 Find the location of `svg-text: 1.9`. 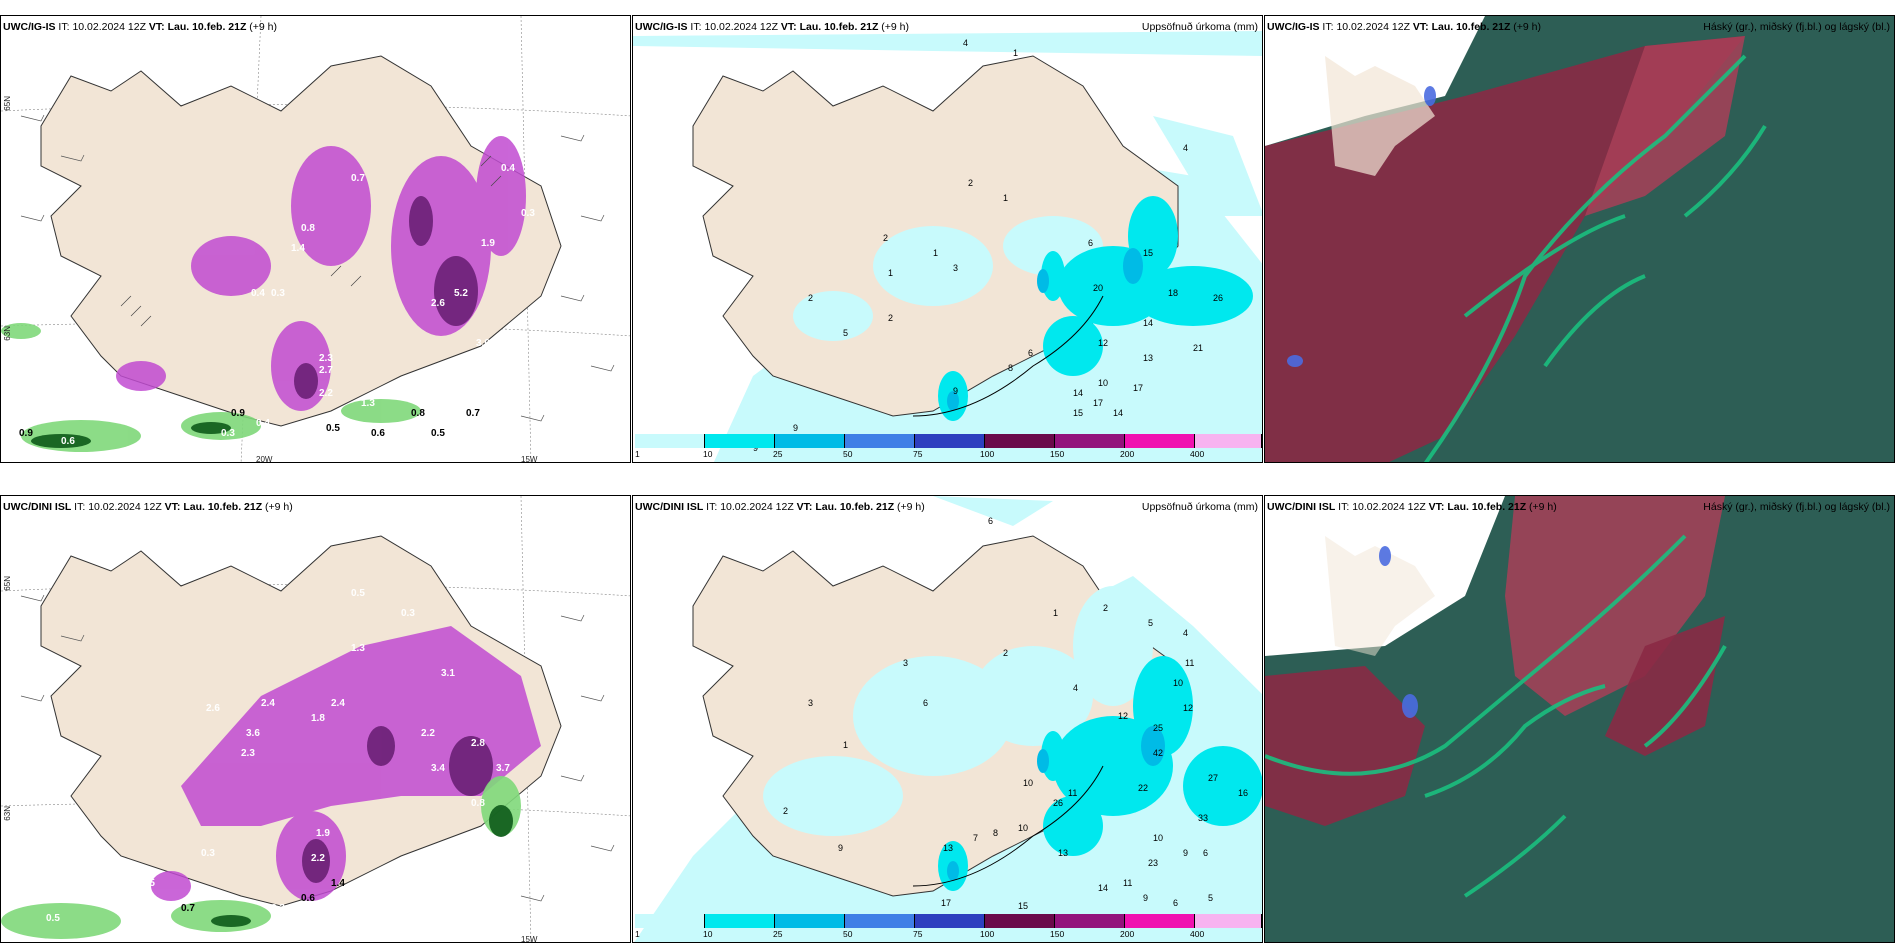

svg-text: 1.9 is located at coordinates (488, 243).